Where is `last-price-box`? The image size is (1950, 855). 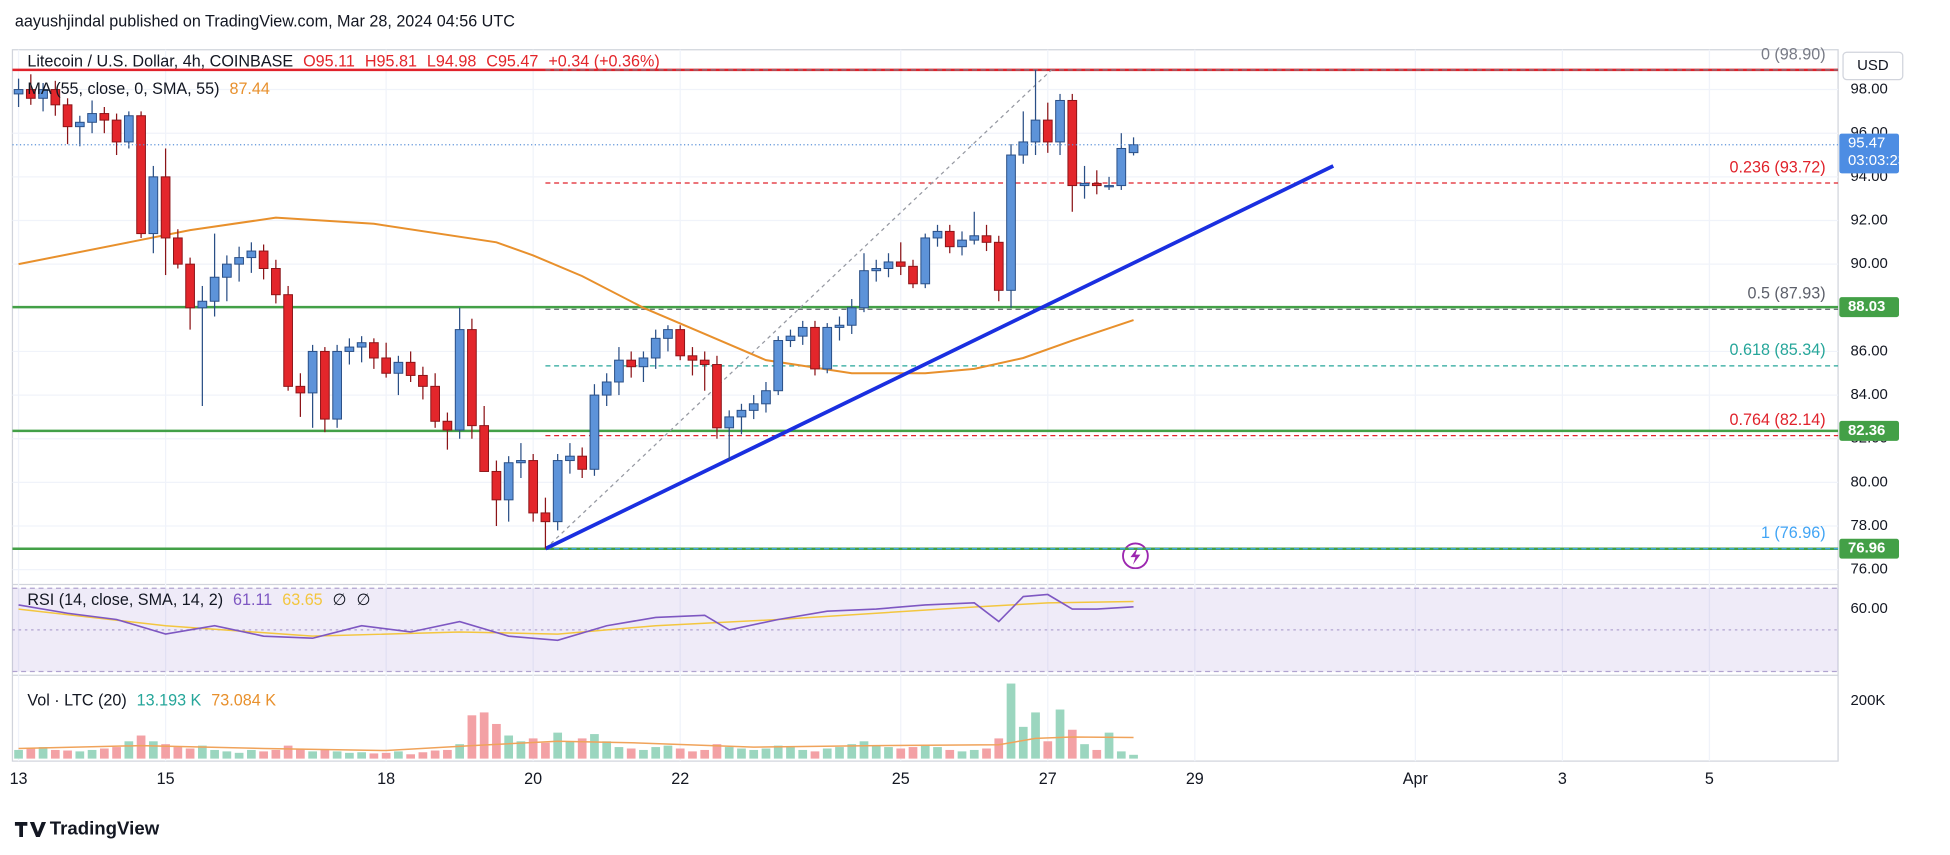
last-price-box is located at coordinates (1869, 153).